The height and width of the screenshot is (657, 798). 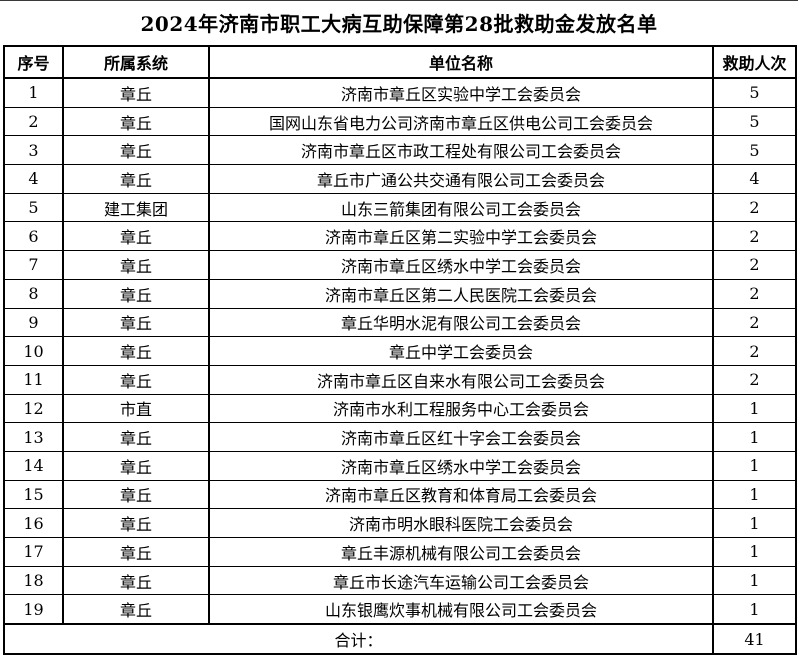 I want to click on cell-unit-name: 章丘中学工会委员会, so click(x=461, y=351).